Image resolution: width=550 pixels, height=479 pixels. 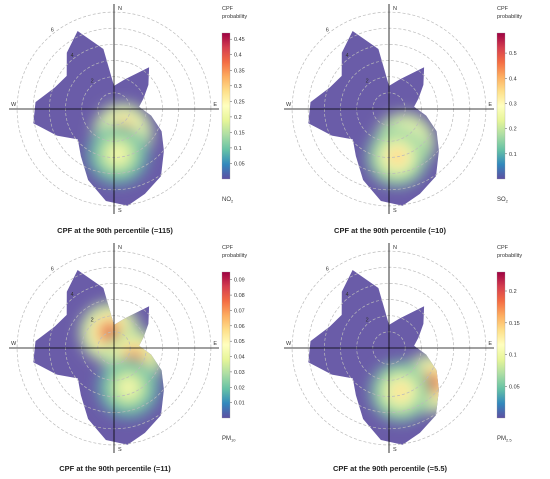 What do you see at coordinates (239, 71) in the screenshot?
I see `colorbar-tick-label: 0.35` at bounding box center [239, 71].